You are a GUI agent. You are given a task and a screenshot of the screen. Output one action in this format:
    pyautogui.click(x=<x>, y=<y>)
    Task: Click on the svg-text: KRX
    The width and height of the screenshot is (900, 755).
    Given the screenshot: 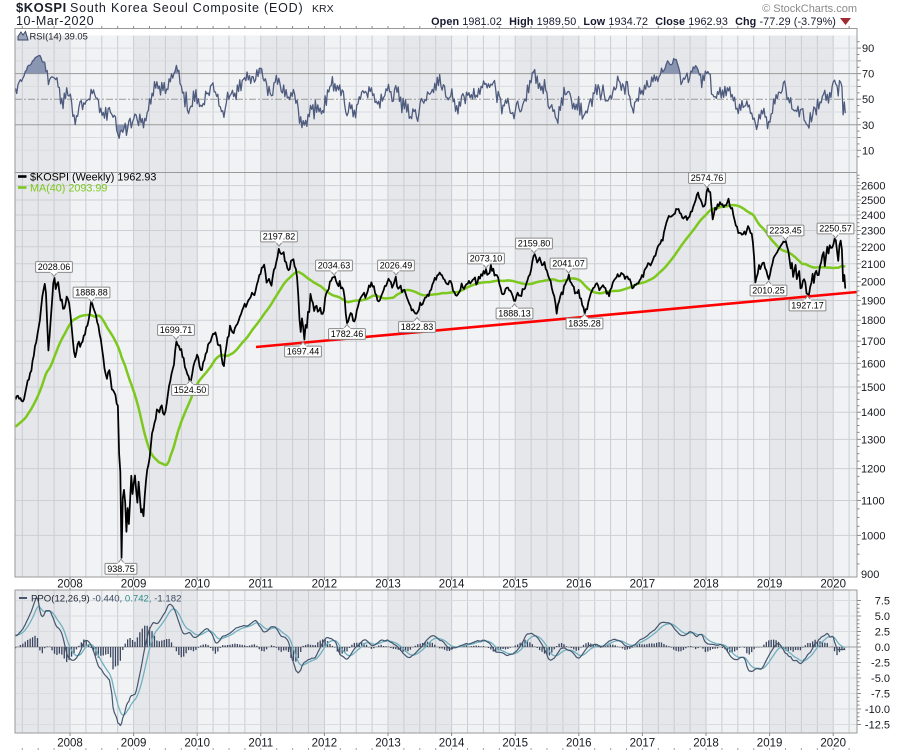 What is the action you would take?
    pyautogui.click(x=323, y=9)
    